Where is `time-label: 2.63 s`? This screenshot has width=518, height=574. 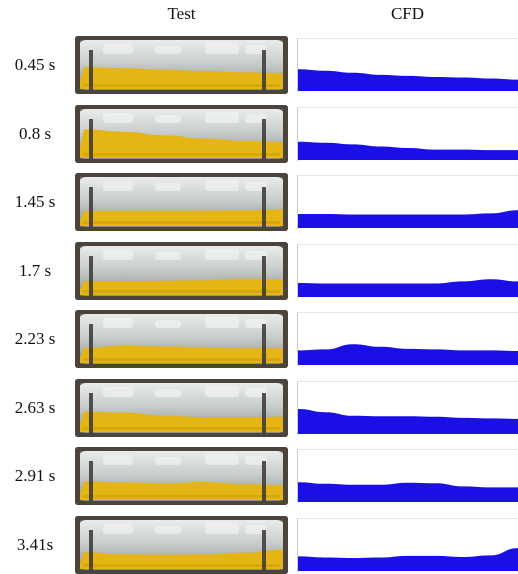 time-label: 2.63 s is located at coordinates (35, 407).